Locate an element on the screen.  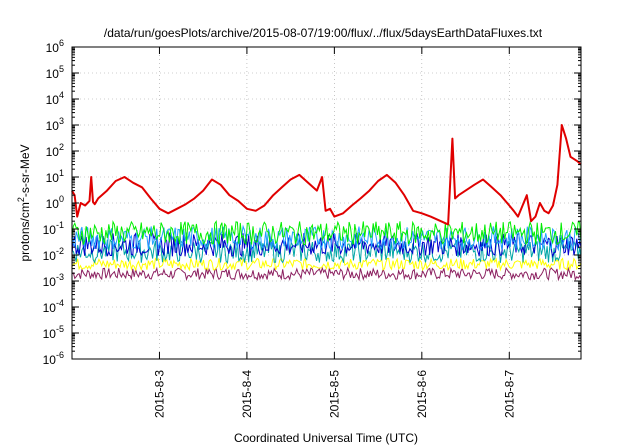
y-tick-label: 10³ is located at coordinates (55, 124).